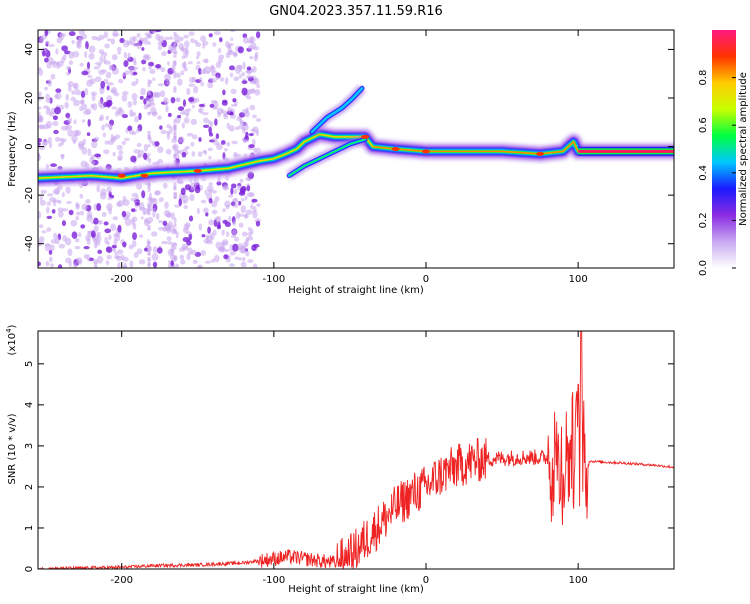 This screenshot has width=750, height=604. I want to click on spectrogram-xlabel: Height of straight line (km), so click(356, 290).